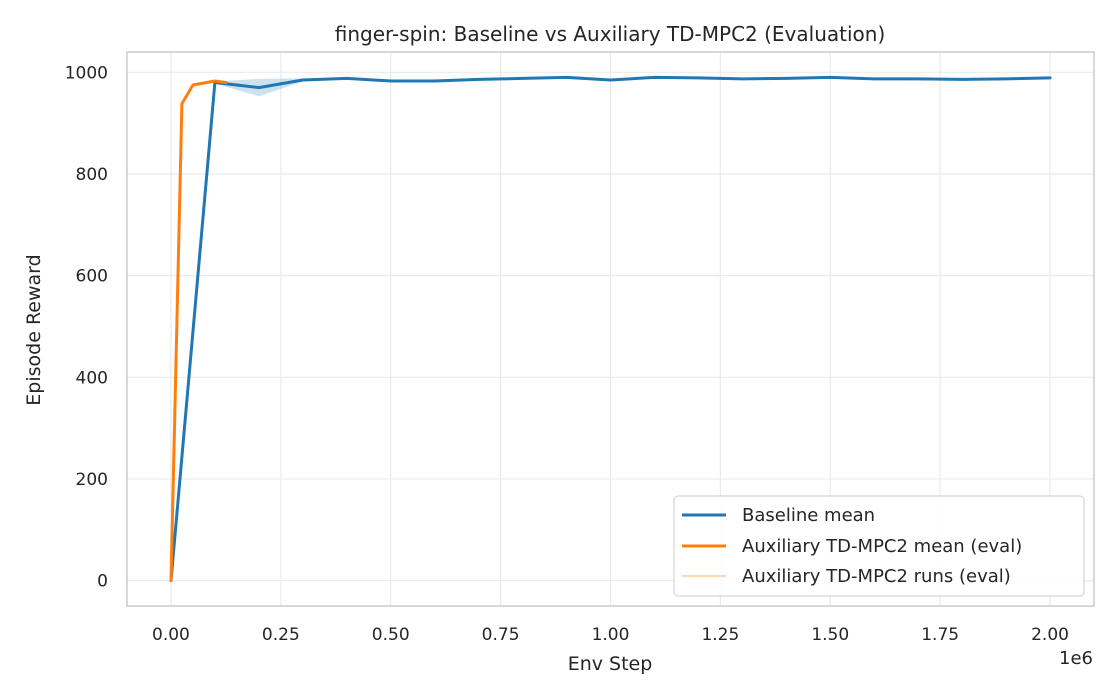 The height and width of the screenshot is (700, 1120). What do you see at coordinates (391, 635) in the screenshot?
I see `x-tick-label: 0.50` at bounding box center [391, 635].